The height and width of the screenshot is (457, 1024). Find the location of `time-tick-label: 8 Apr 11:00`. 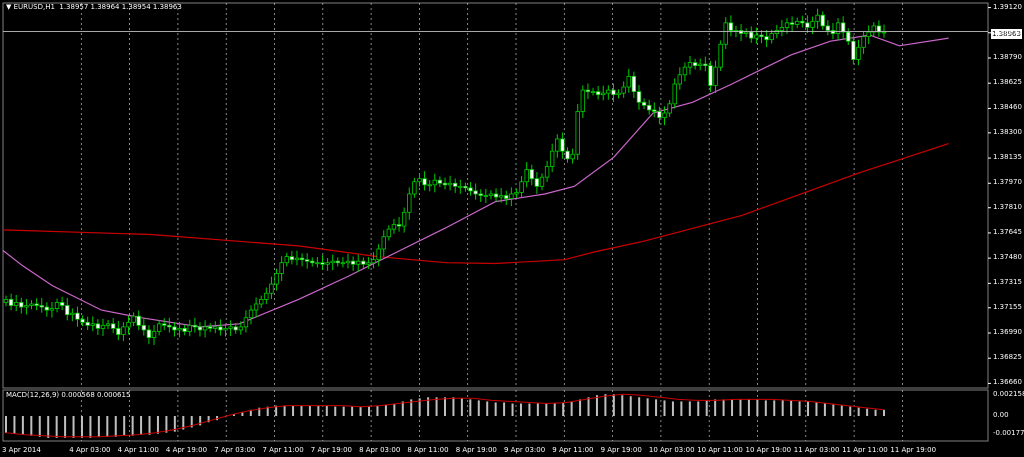

time-tick-label: 8 Apr 11:00 is located at coordinates (428, 450).